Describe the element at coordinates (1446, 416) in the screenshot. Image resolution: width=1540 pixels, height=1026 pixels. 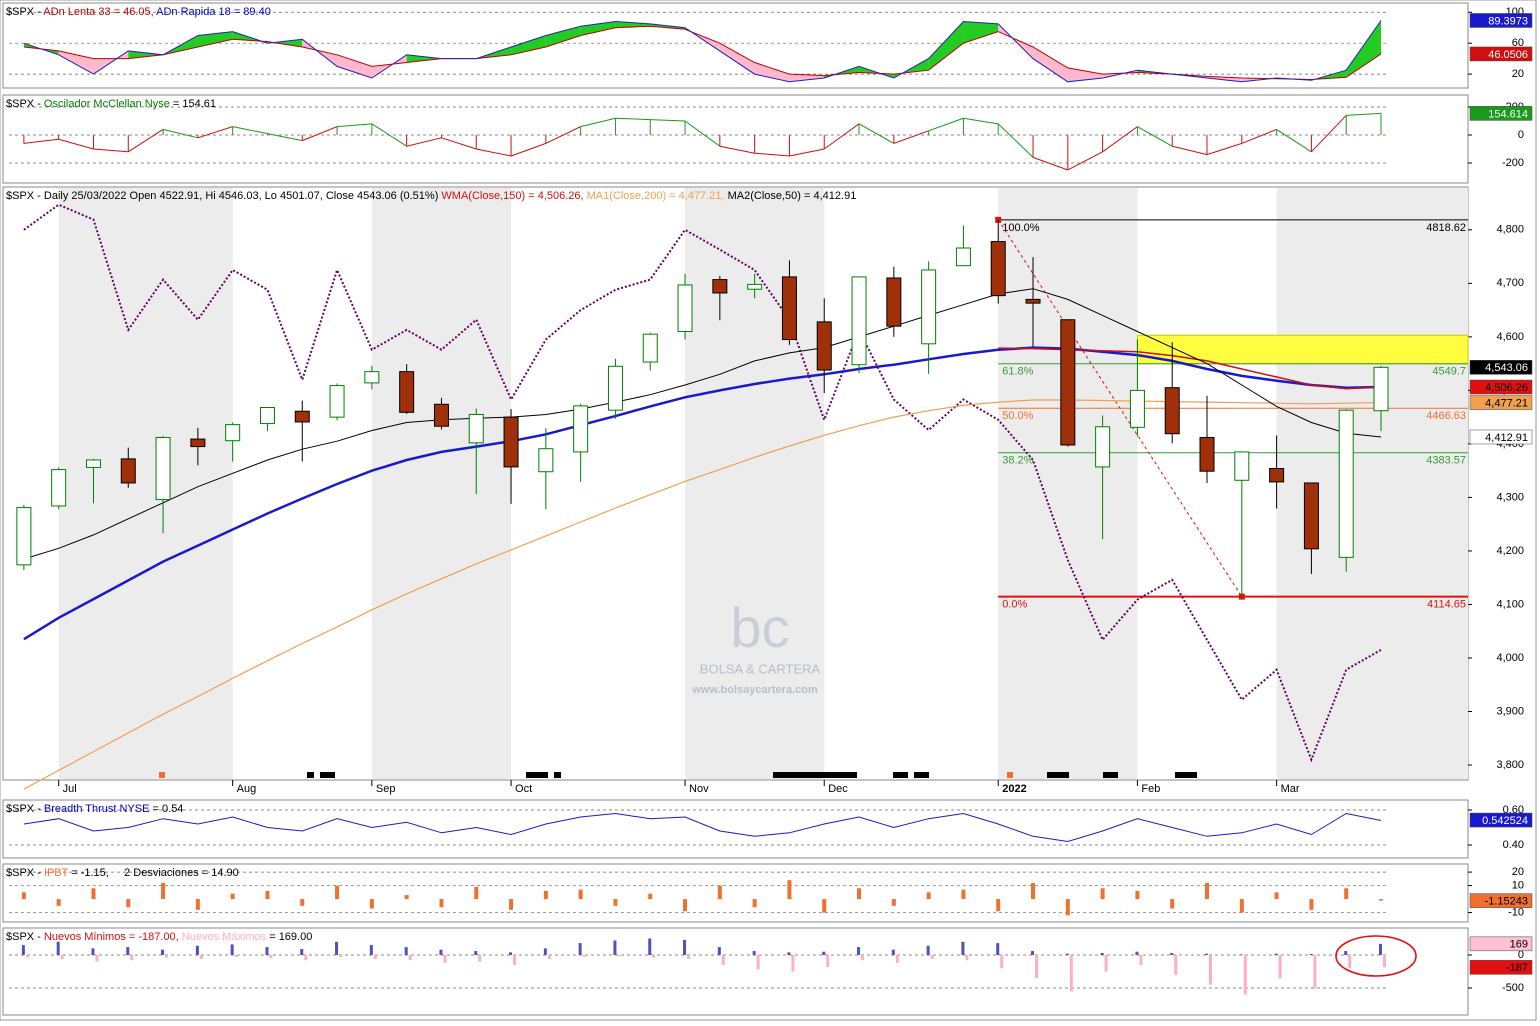
I see `fib-value: 4466.63` at that location.